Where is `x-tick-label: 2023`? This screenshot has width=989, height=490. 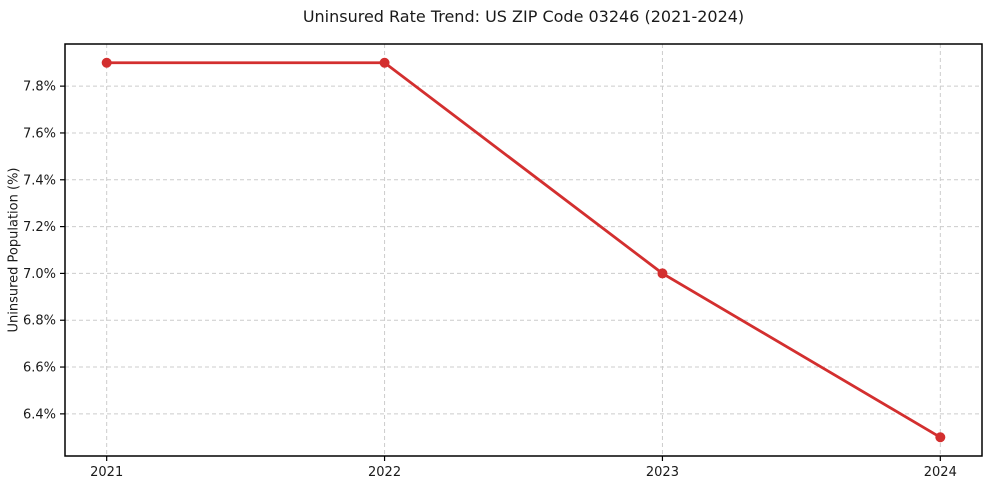
x-tick-label: 2023 is located at coordinates (662, 472).